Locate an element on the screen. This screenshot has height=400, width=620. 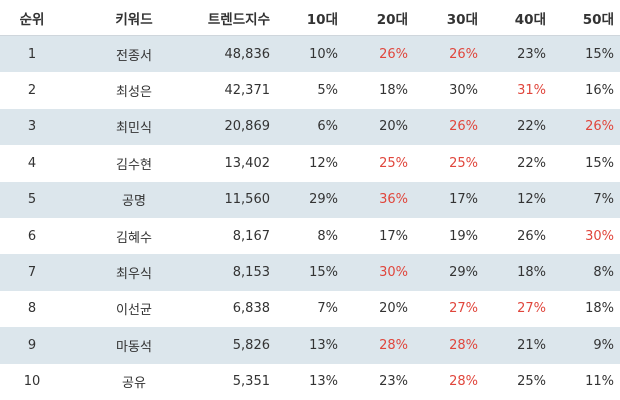
table-row: 7 최우식 8,153 15% 30% 29% 18% 8% is located at coordinates (310, 272).